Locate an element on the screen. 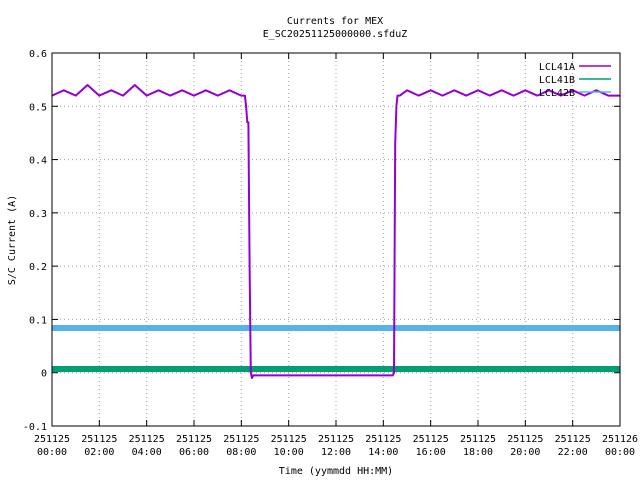  y-tick-label: 0.4 is located at coordinates (38, 161).